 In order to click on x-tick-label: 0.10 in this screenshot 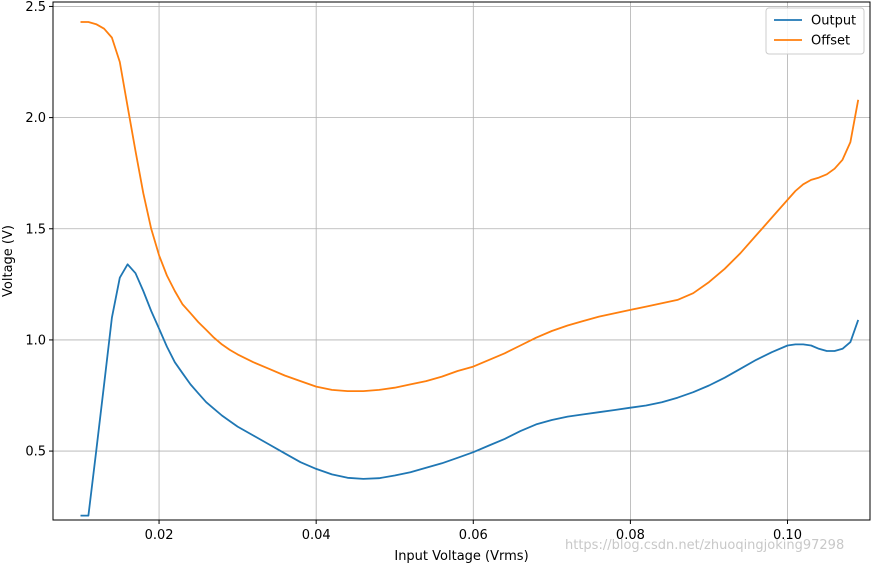, I will do `click(787, 535)`.